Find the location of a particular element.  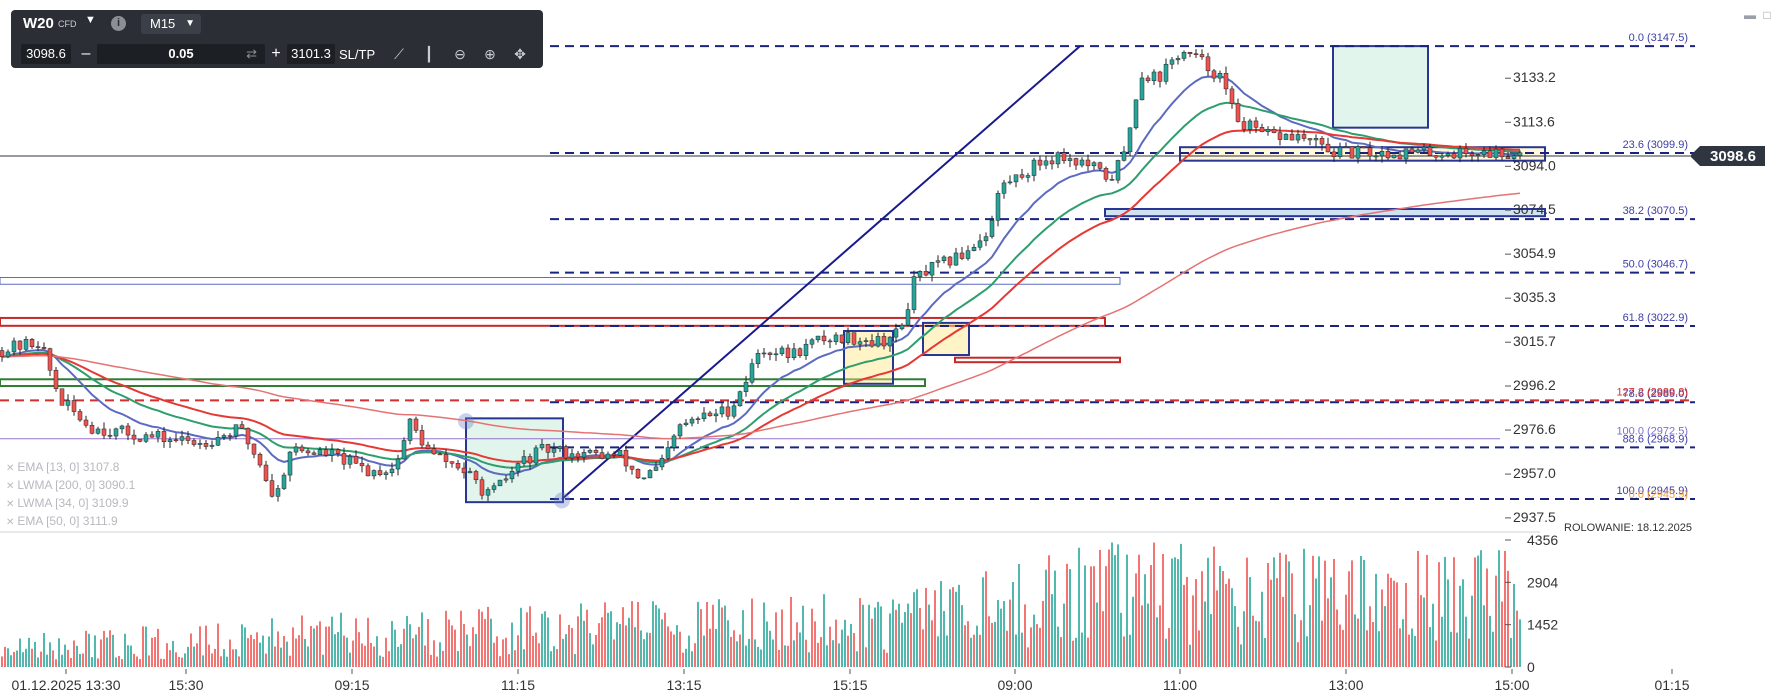

legend-item: ✕ EMA [50, 0] 3111.9 is located at coordinates (70, 522).